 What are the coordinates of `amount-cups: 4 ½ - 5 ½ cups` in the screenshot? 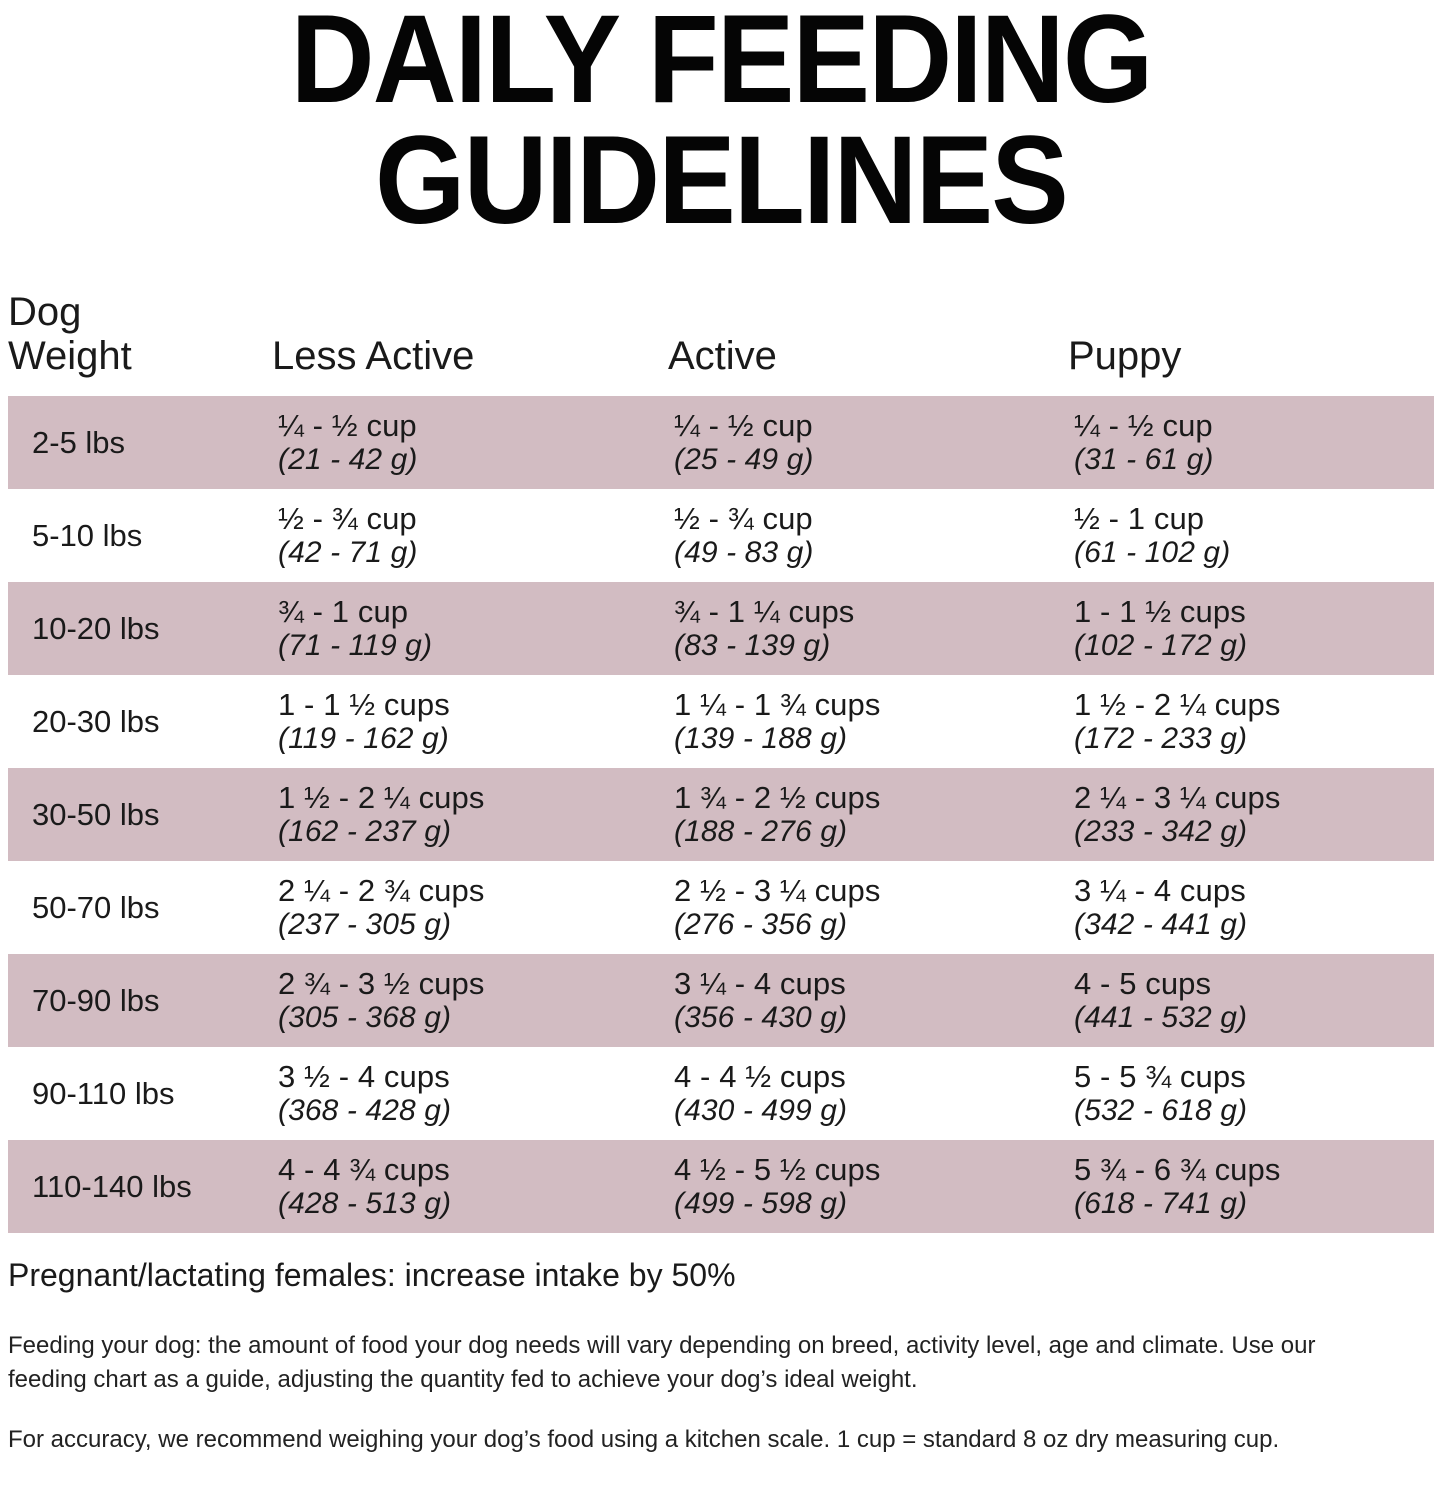 It's located at (777, 1169).